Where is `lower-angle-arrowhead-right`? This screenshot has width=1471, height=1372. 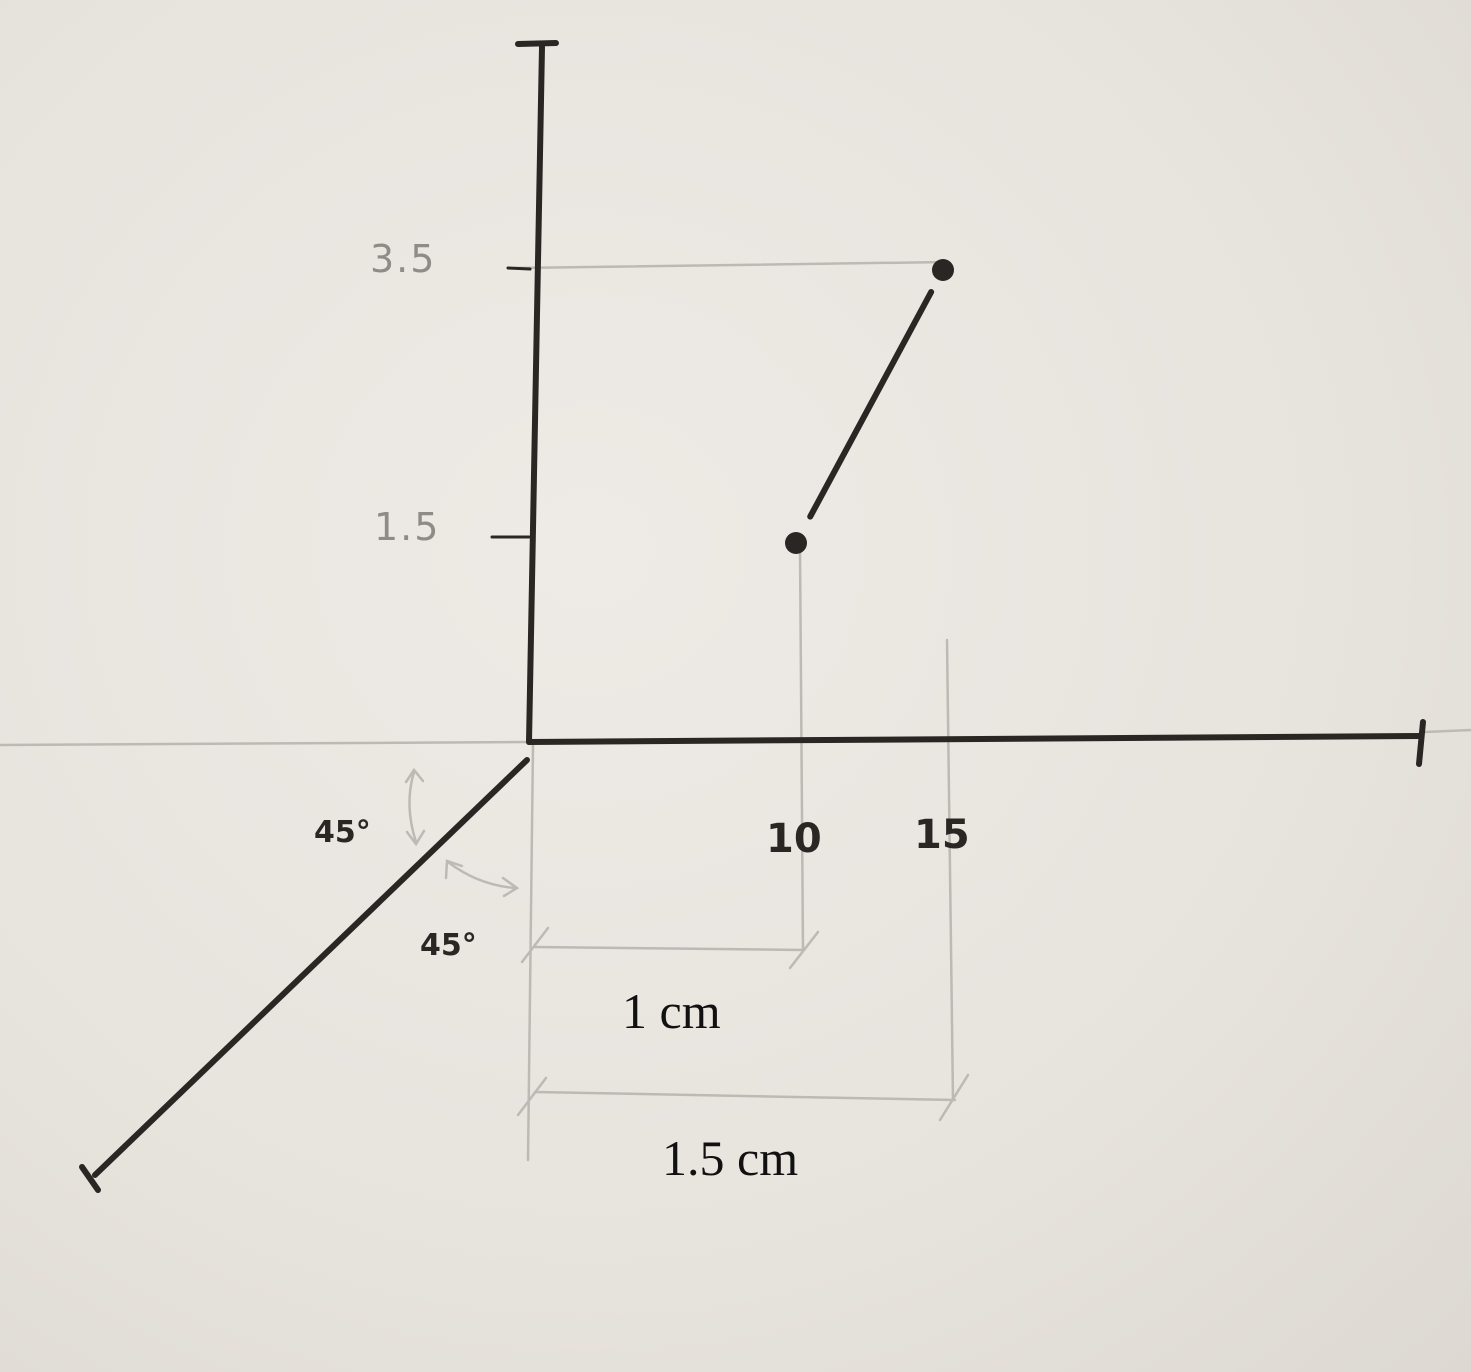
lower-angle-arrowhead-right is located at coordinates (510, 887).